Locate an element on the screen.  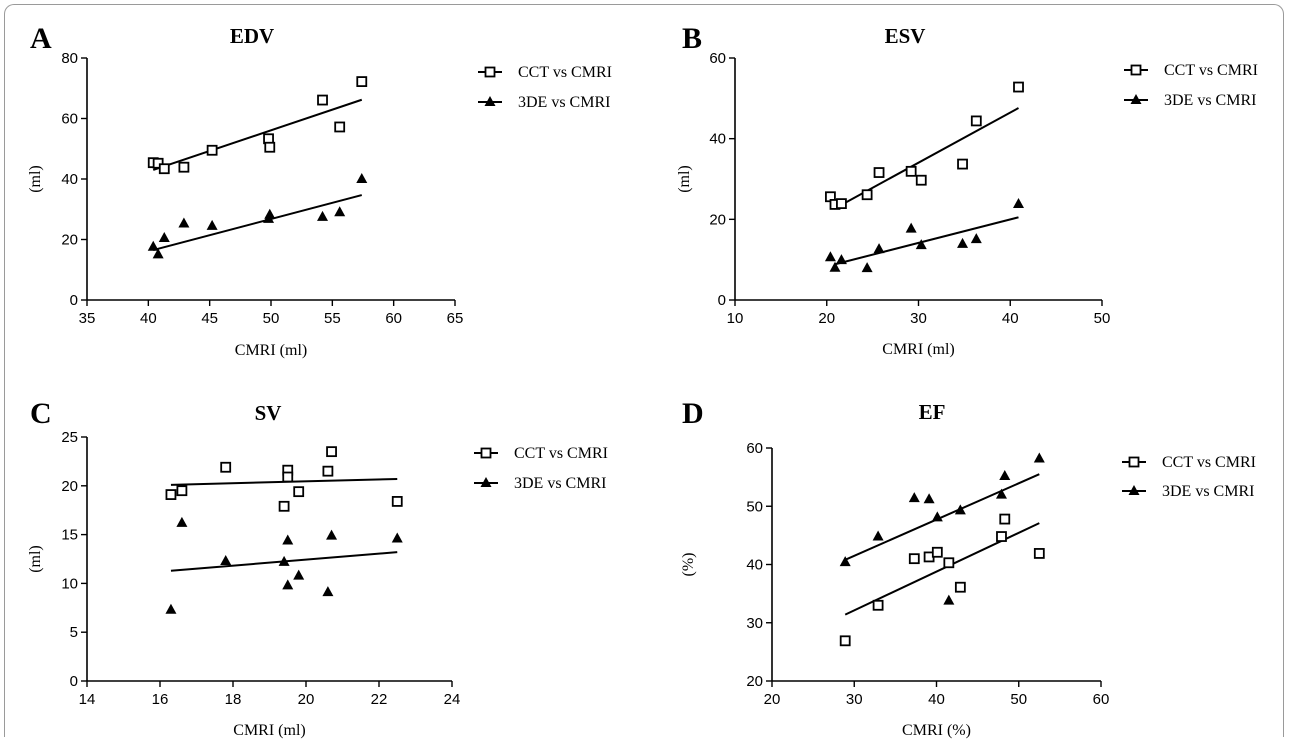
panel-c-x-tick-label: 22 is located at coordinates (379, 699).